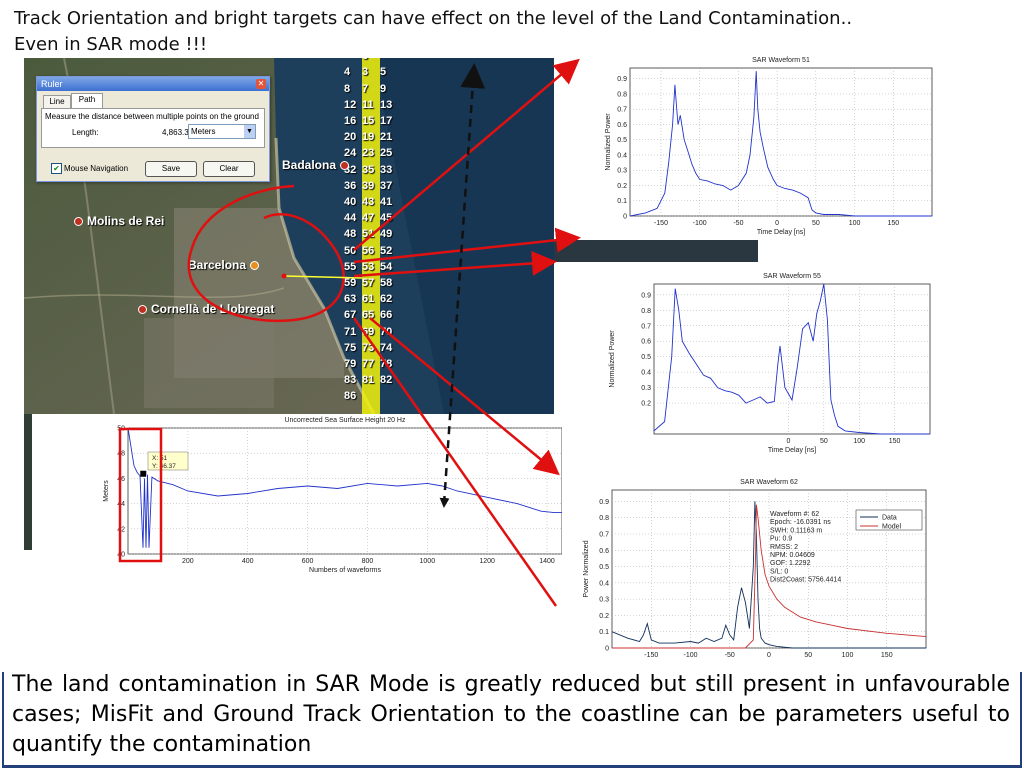 The width and height of the screenshot is (1024, 768). I want to click on tab-line: Line, so click(57, 101).